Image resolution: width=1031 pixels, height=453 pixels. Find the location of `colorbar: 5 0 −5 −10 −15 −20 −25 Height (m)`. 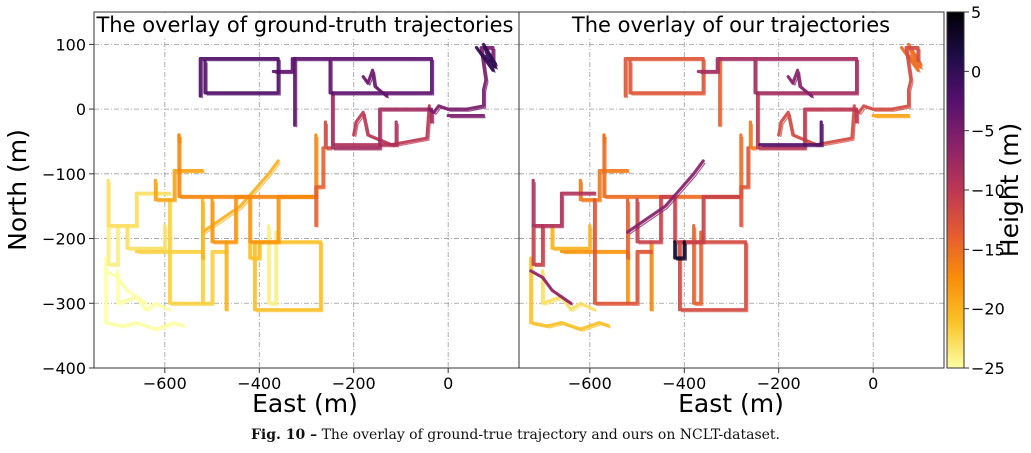

colorbar: 5 0 −5 −10 −15 −20 −25 Height (m) is located at coordinates (985, 190).